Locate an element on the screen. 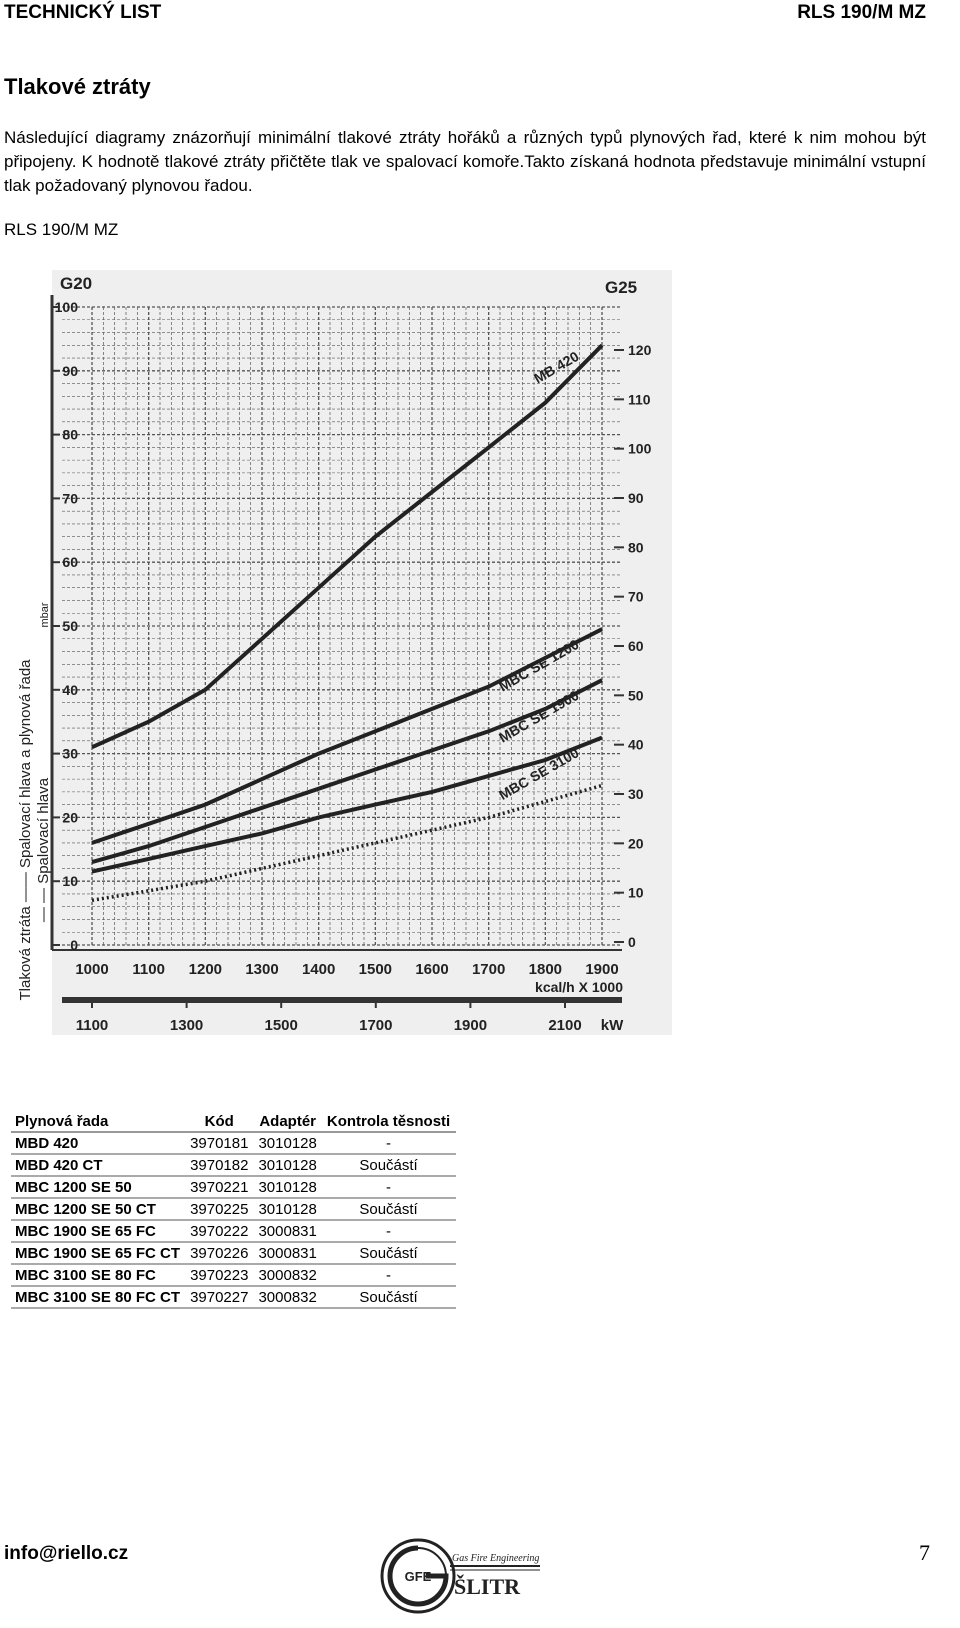 The width and height of the screenshot is (960, 1628). cell-code: 3970181 is located at coordinates (220, 1143).